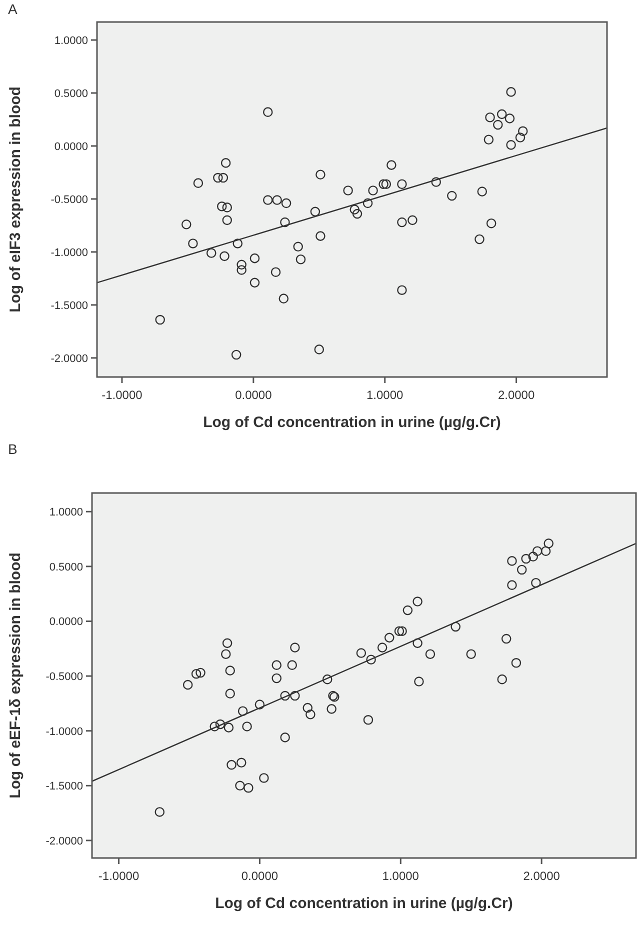 This screenshot has width=638, height=927. I want to click on y-tick-label: 0.0000, so click(71, 146).